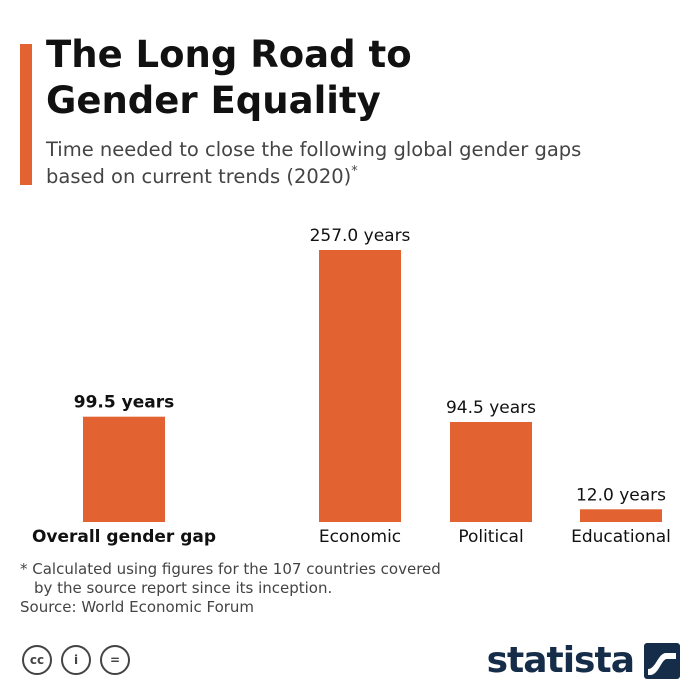  Describe the element at coordinates (490, 537) in the screenshot. I see `category-label-2: Political` at that location.